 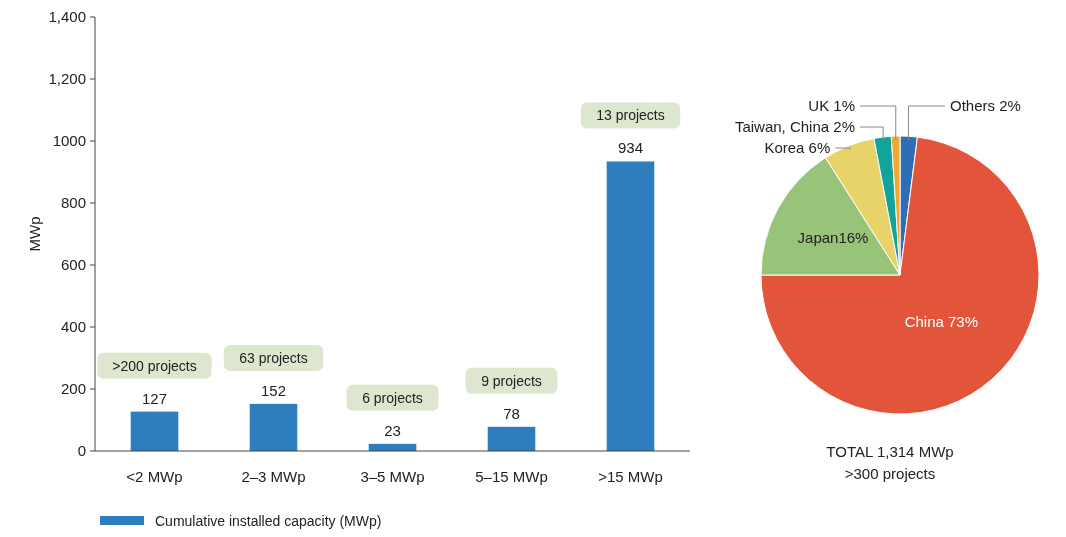 I want to click on x-tick-label: >15 MWp, so click(x=630, y=476).